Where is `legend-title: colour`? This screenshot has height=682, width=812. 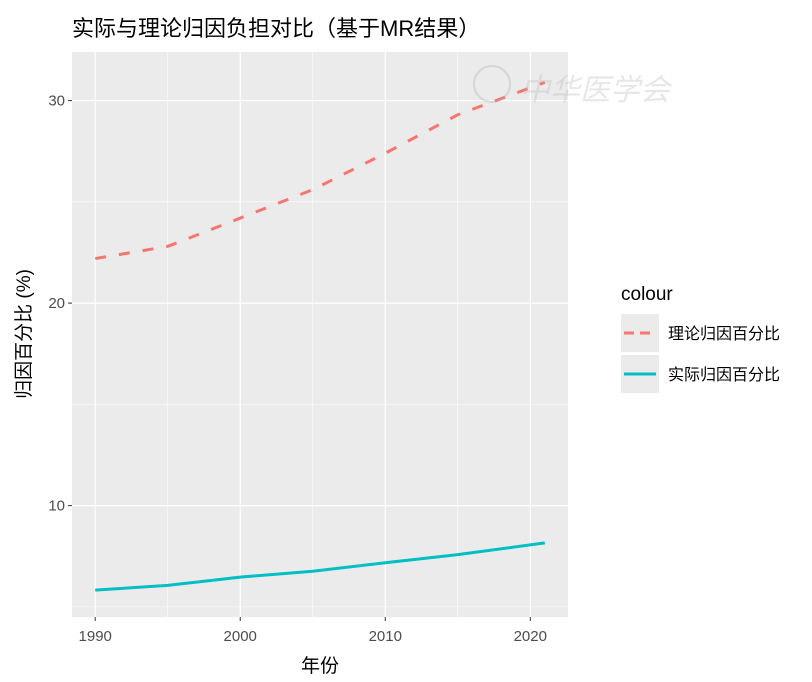 legend-title: colour is located at coordinates (647, 294).